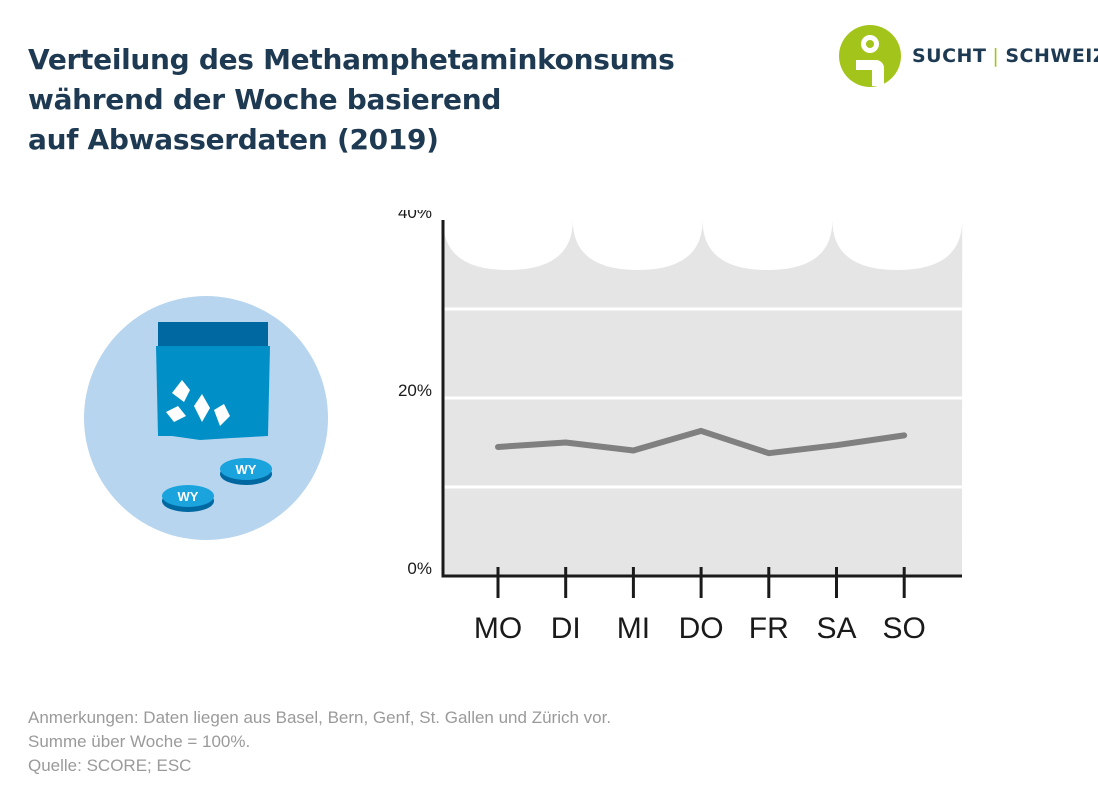 This screenshot has height=798, width=1098. I want to click on series-layer, so click(701, 442).